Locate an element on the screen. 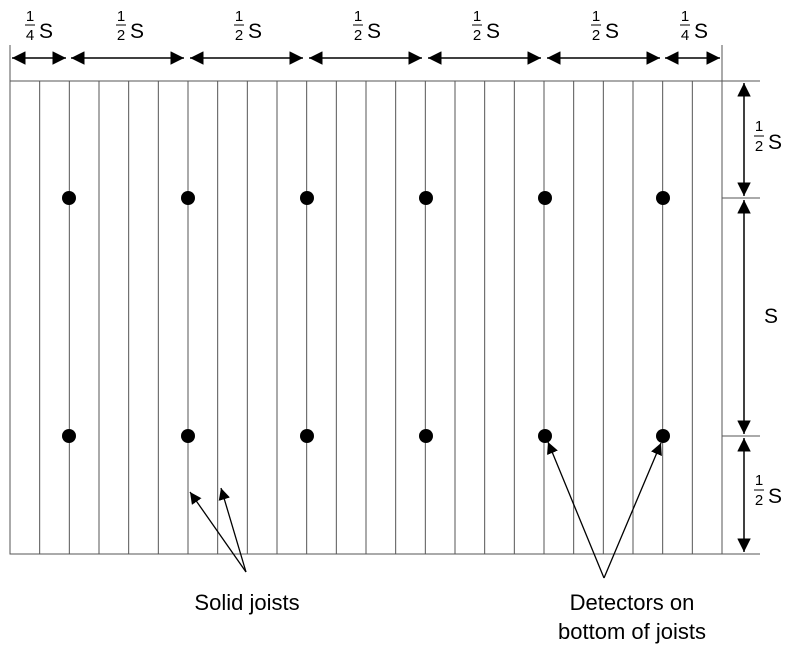 This screenshot has height=648, width=794. top-dim-label-3: 1 2 S is located at coordinates (248, 26).